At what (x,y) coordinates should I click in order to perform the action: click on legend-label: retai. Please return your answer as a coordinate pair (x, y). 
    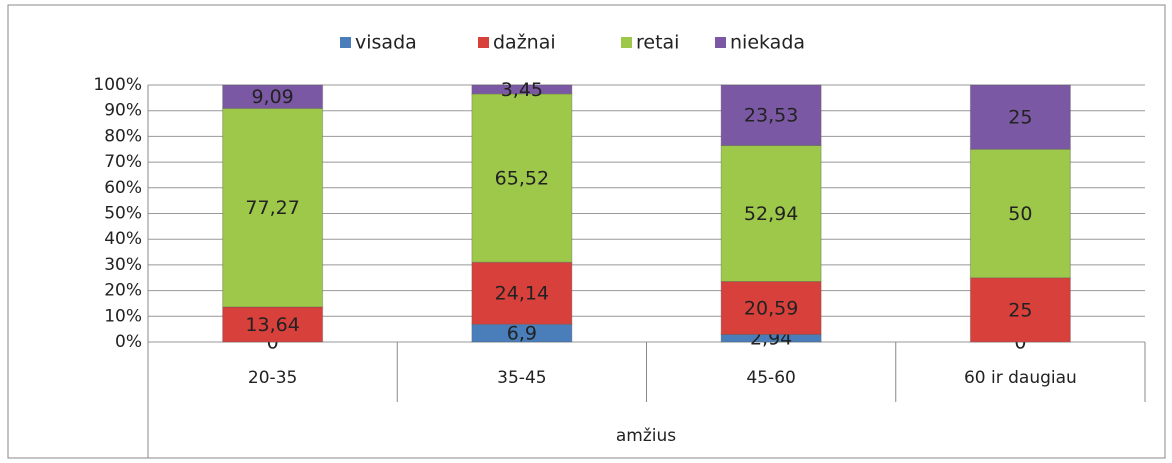
    Looking at the image, I should click on (657, 43).